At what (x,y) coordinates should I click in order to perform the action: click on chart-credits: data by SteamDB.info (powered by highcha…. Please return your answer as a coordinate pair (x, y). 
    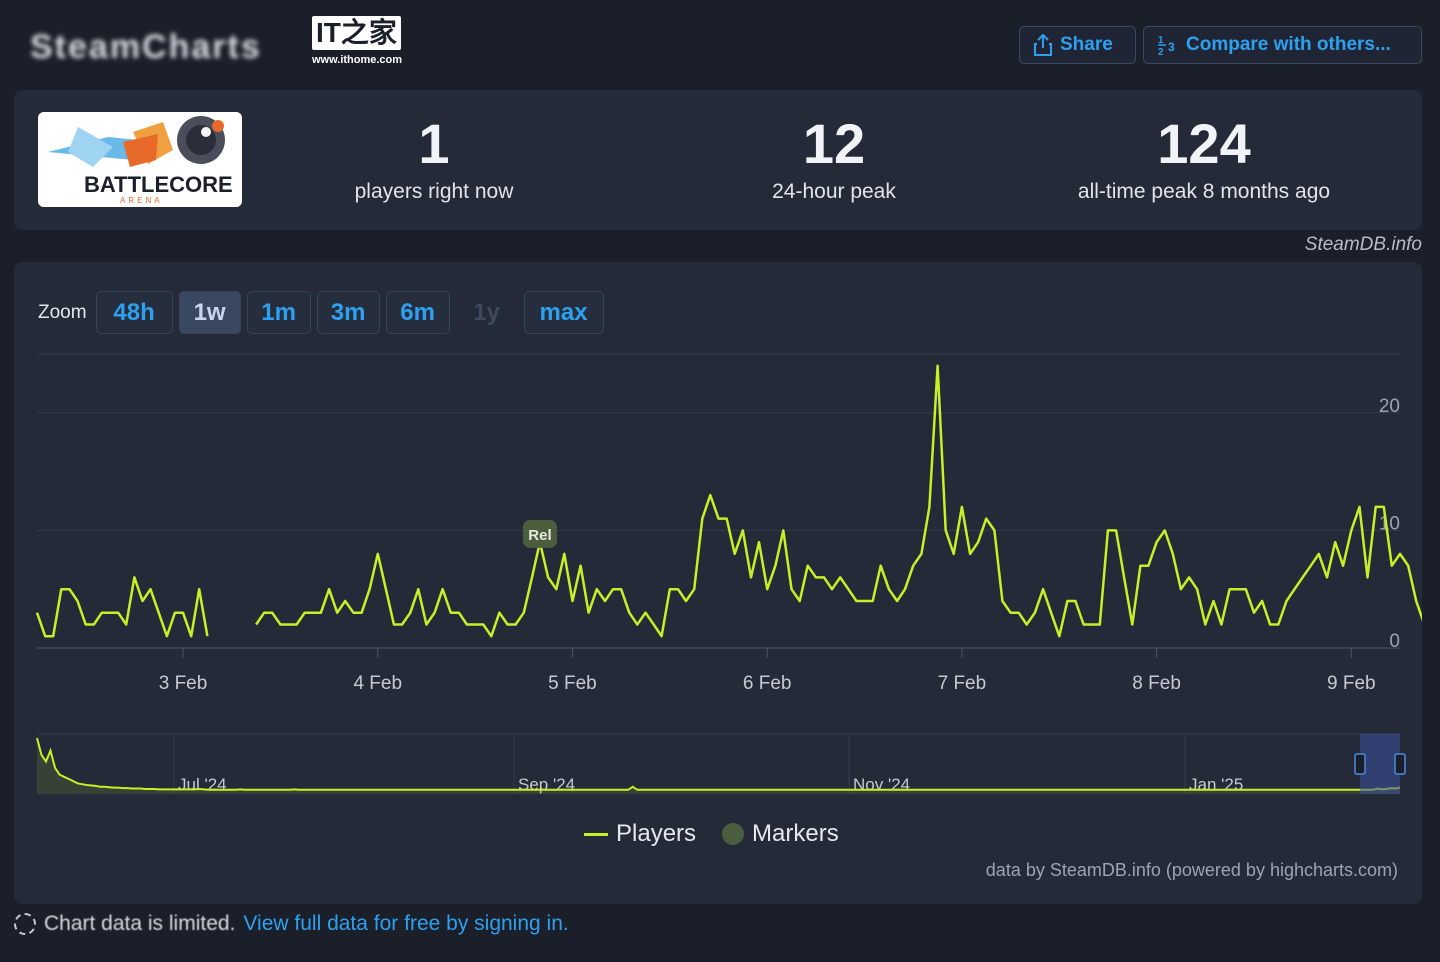
    Looking at the image, I should click on (1191, 870).